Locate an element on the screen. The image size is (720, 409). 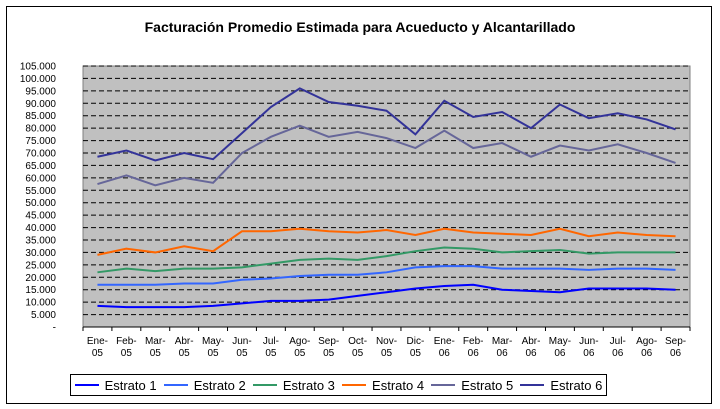
y-tick-label: 25.000 is located at coordinates (40, 265).